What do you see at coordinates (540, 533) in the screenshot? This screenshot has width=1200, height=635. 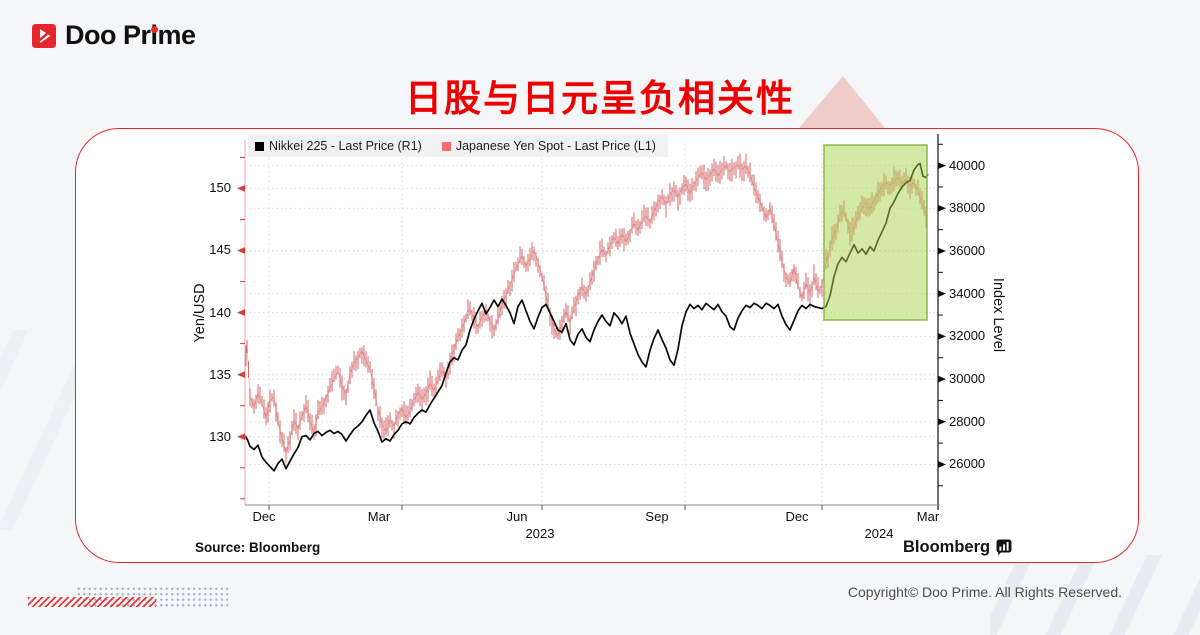 I see `x-axis-year-label: 2023` at bounding box center [540, 533].